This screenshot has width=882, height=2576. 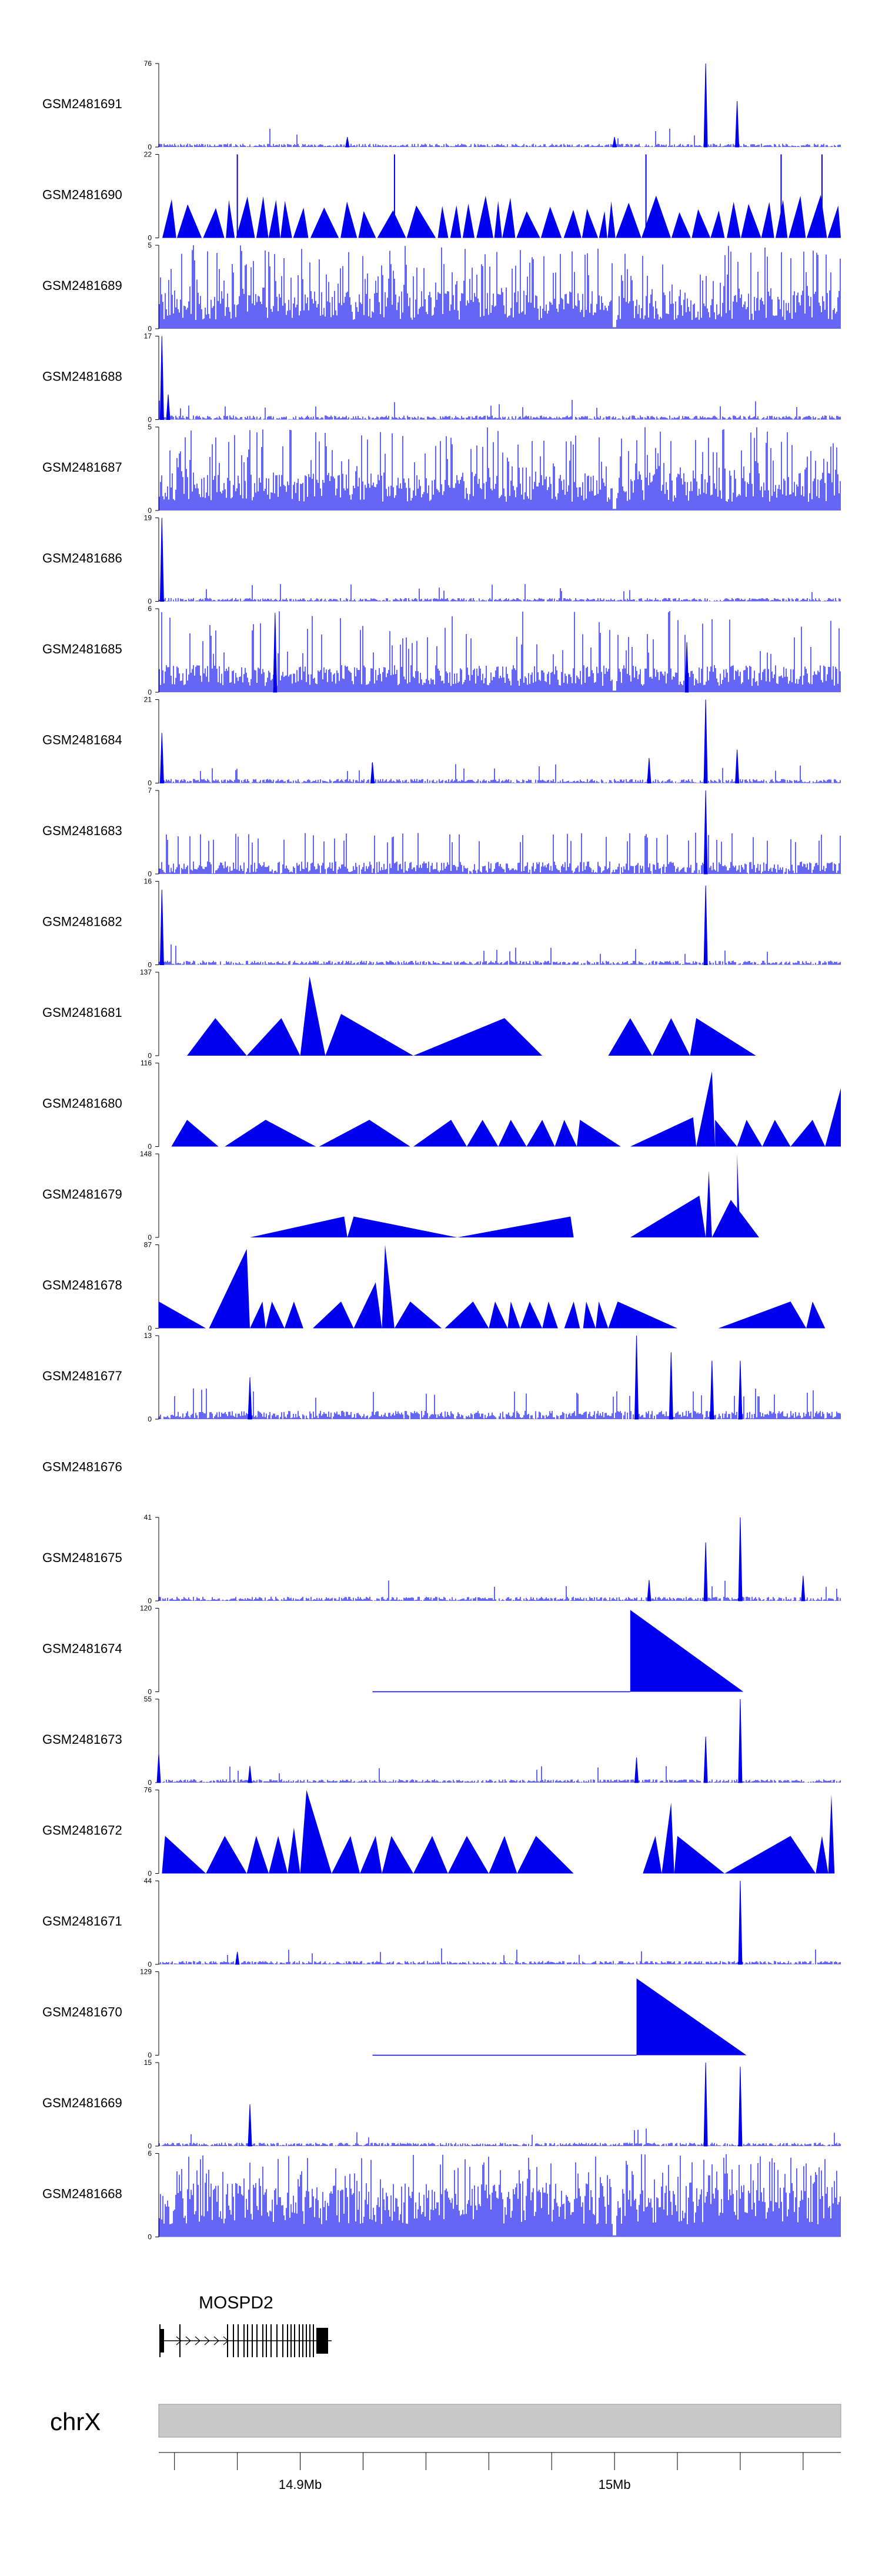 I want to click on track-label: GSM2481676, so click(x=82, y=1467).